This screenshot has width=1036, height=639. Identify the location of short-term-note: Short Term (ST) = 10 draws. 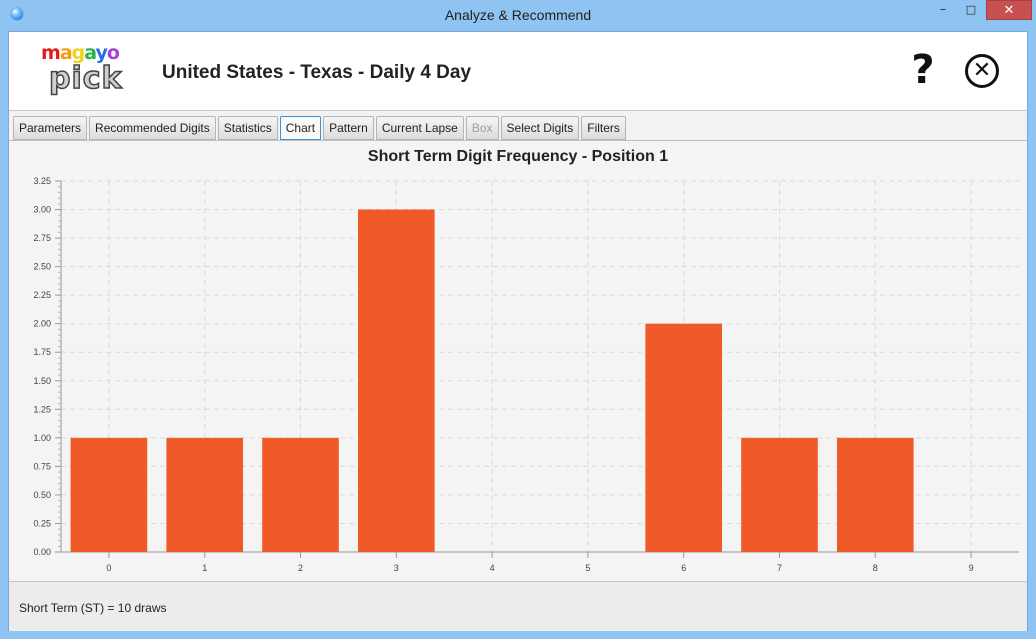
(93, 608).